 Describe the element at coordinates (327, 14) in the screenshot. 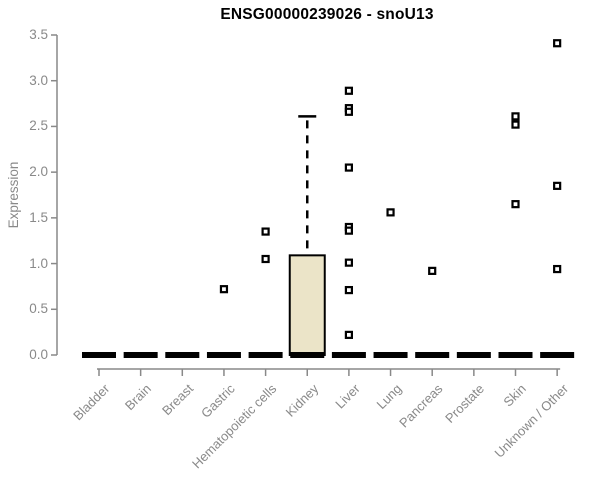

I see `chart-title: ENSG00000239026 - snoU13` at that location.